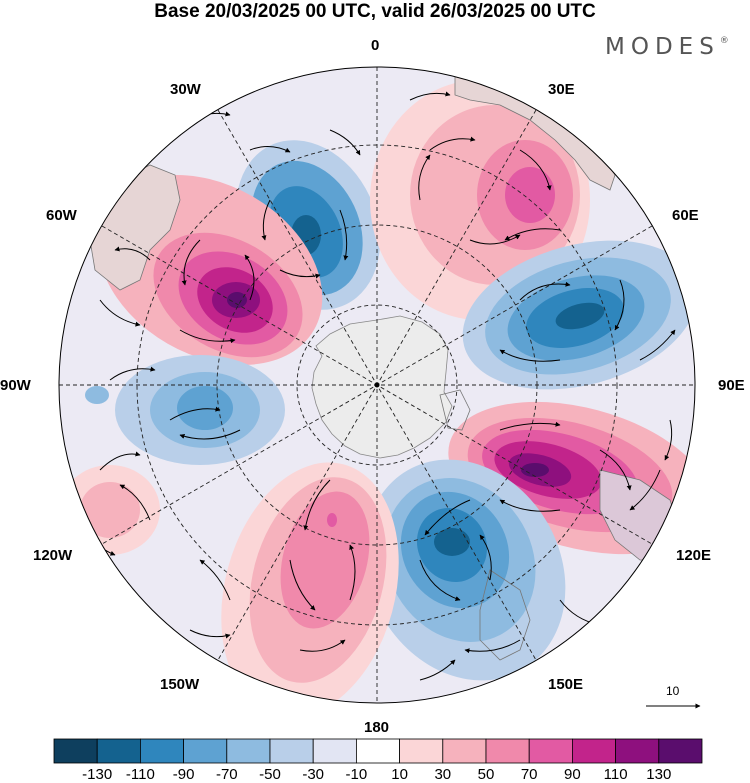  Describe the element at coordinates (615, 774) in the screenshot. I see `colorbar-tick-label: 110` at that location.